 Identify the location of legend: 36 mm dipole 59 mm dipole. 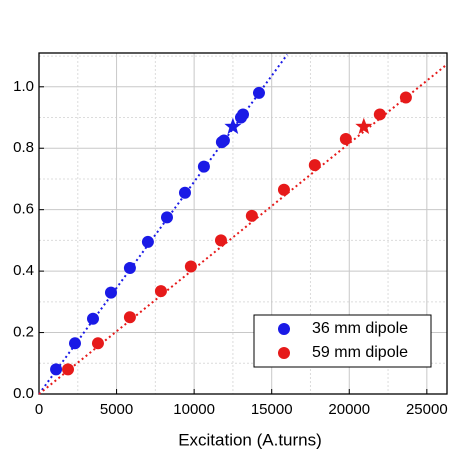
(342, 341).